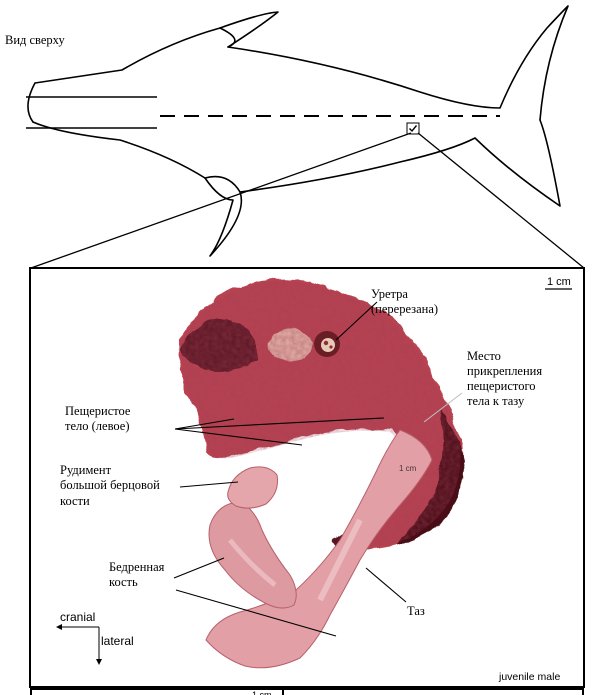 Image resolution: width=600 pixels, height=695 pixels. Describe the element at coordinates (91, 112) in the screenshot. I see `whale-head-lines` at that location.